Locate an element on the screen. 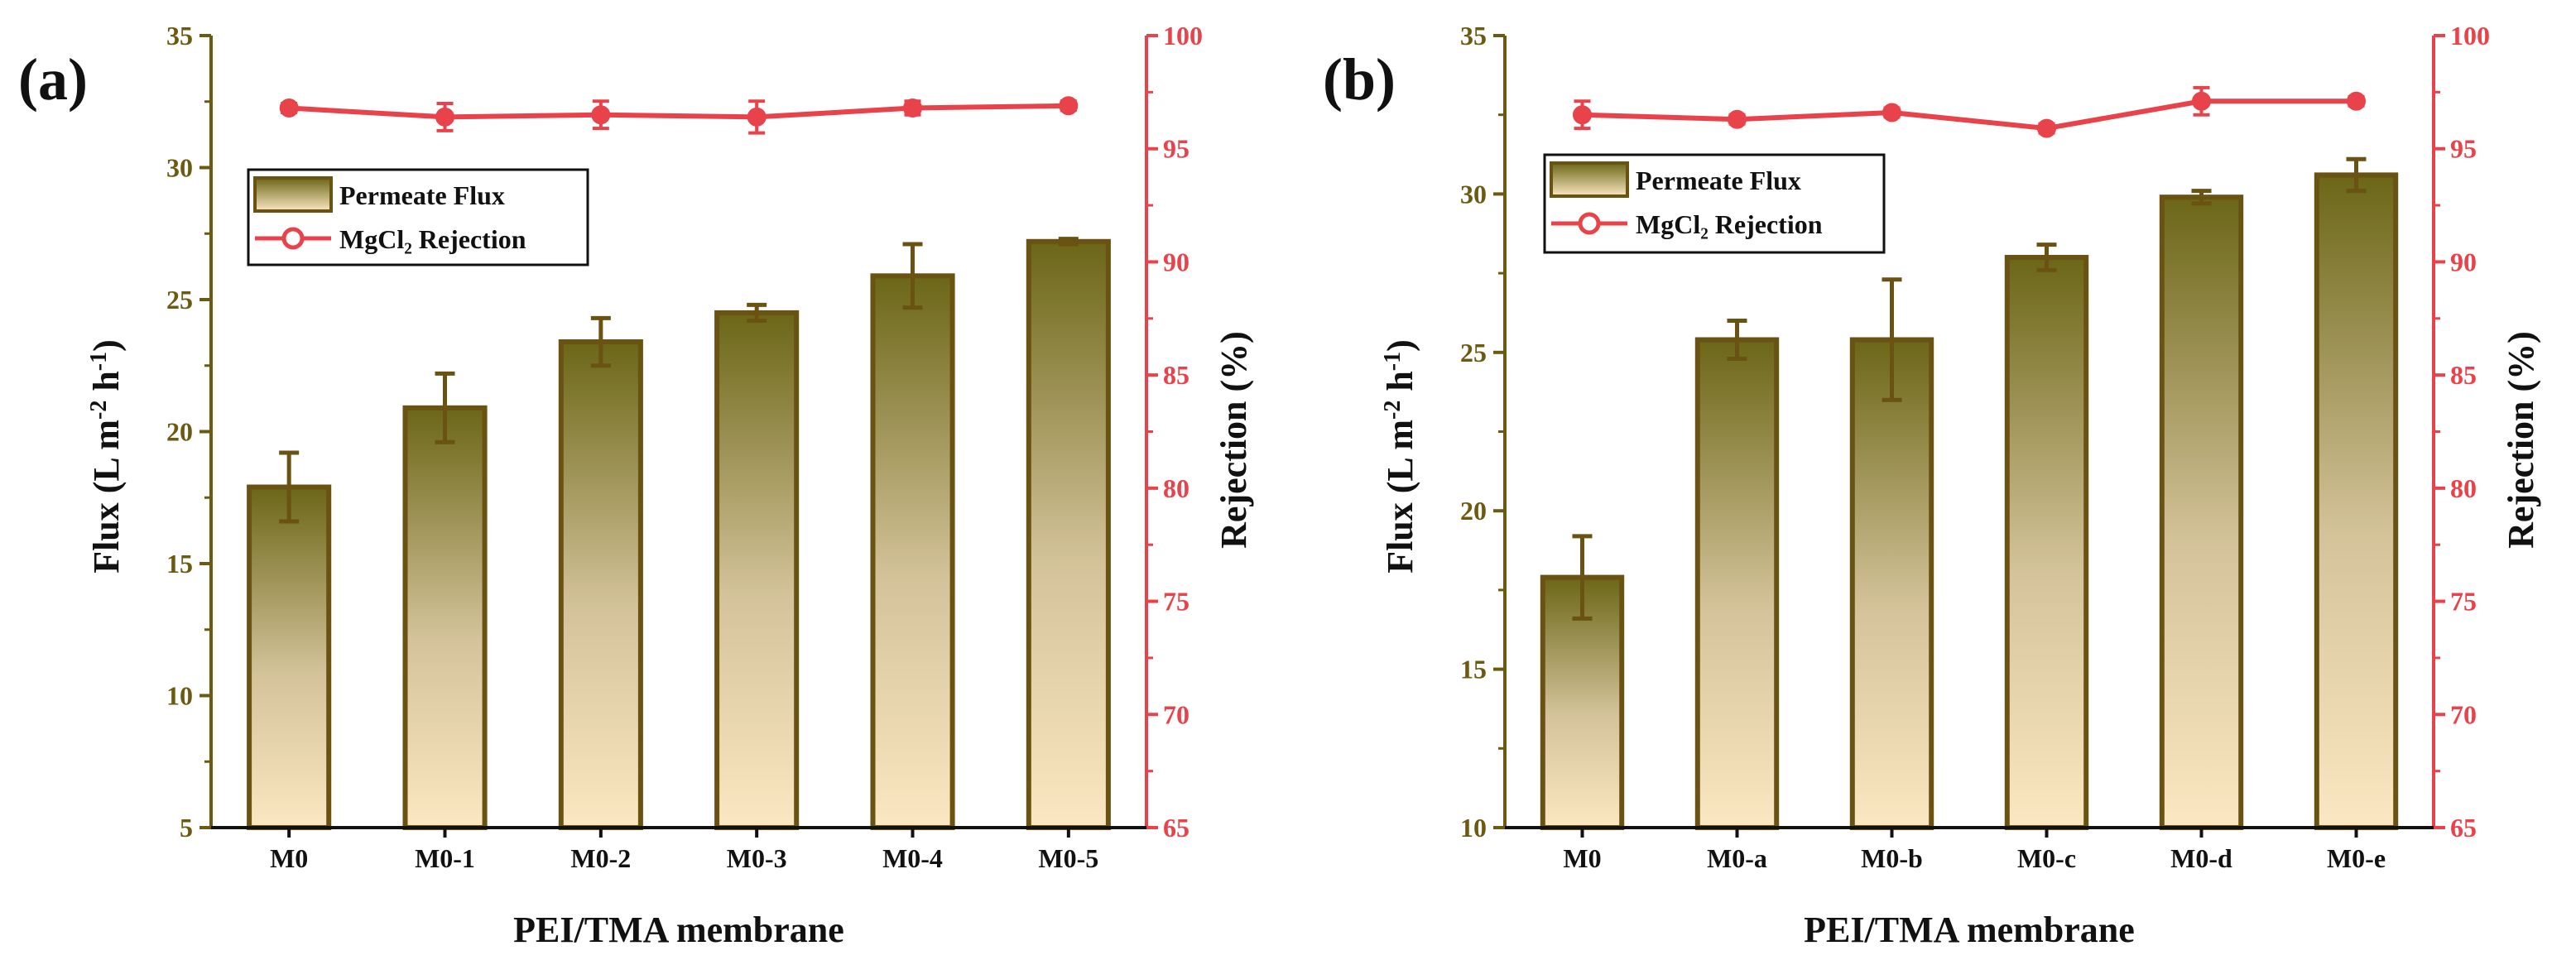 The image size is (2576, 965). x-tick-label-m0-c: M0-c is located at coordinates (2046, 858).